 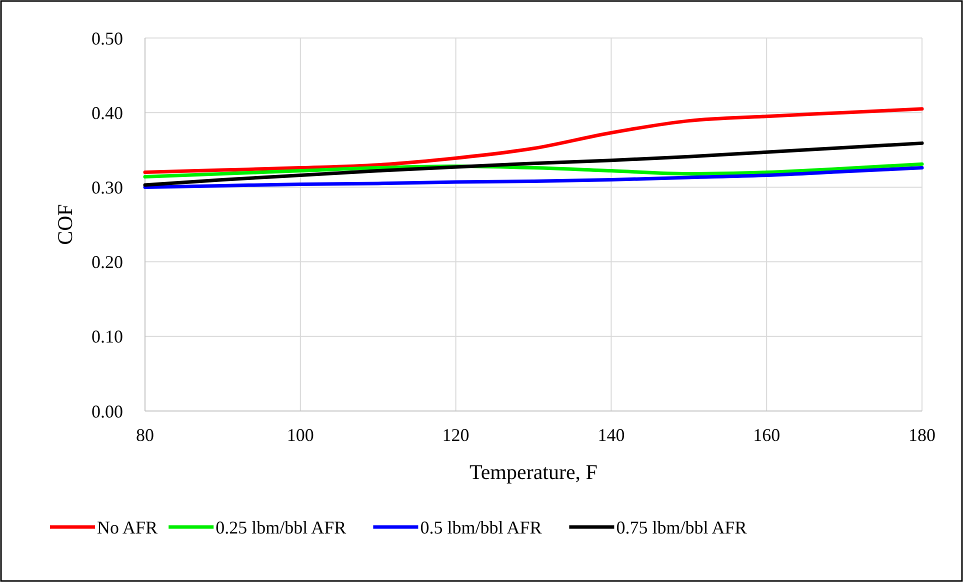 I want to click on legend-label: 0.5 lbm/bbl AFR, so click(x=481, y=527).